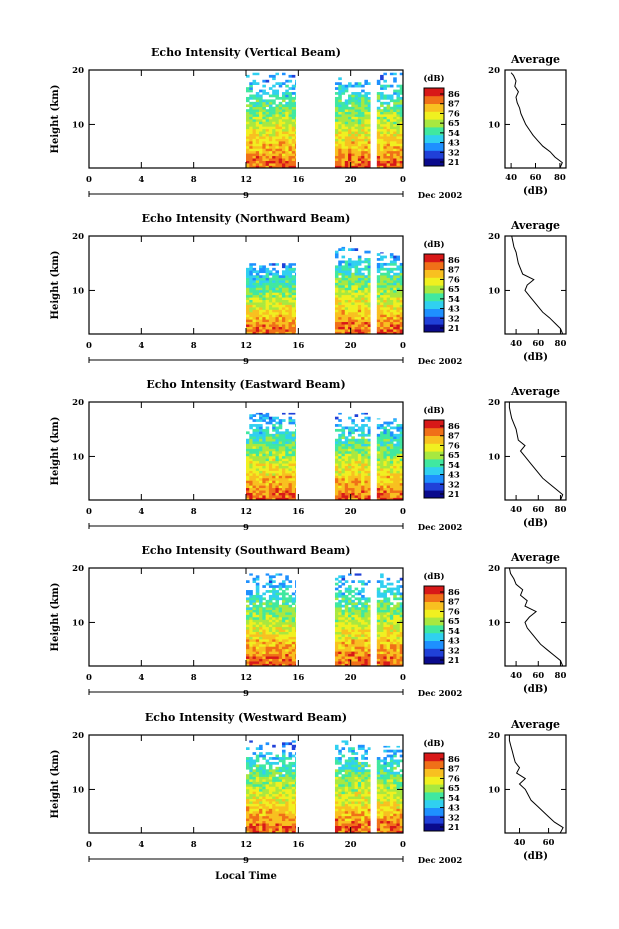  What do you see at coordinates (535, 357) in the screenshot?
I see `average-x-label: (dB)` at bounding box center [535, 357].